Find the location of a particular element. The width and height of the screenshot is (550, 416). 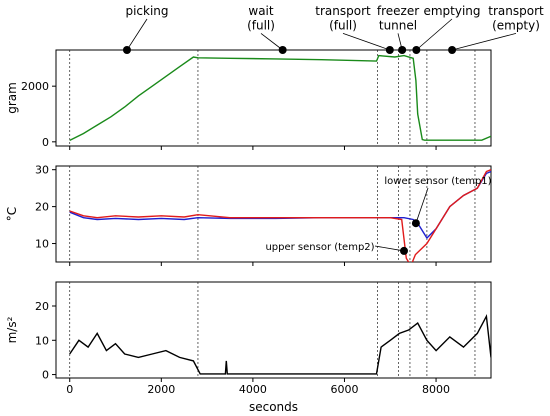

y-axis-label: gram is located at coordinates (12, 98).